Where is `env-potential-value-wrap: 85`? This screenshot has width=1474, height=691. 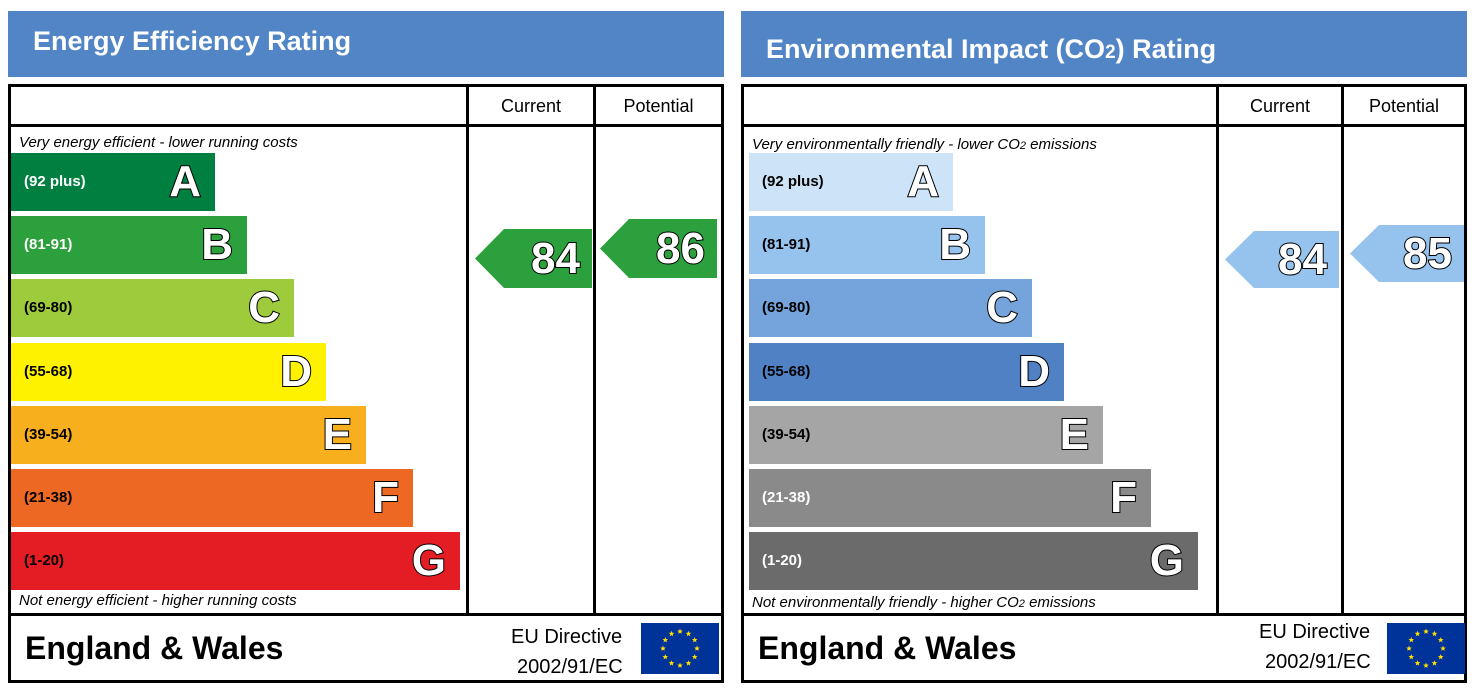
env-potential-value-wrap: 85 is located at coordinates (1407, 253).